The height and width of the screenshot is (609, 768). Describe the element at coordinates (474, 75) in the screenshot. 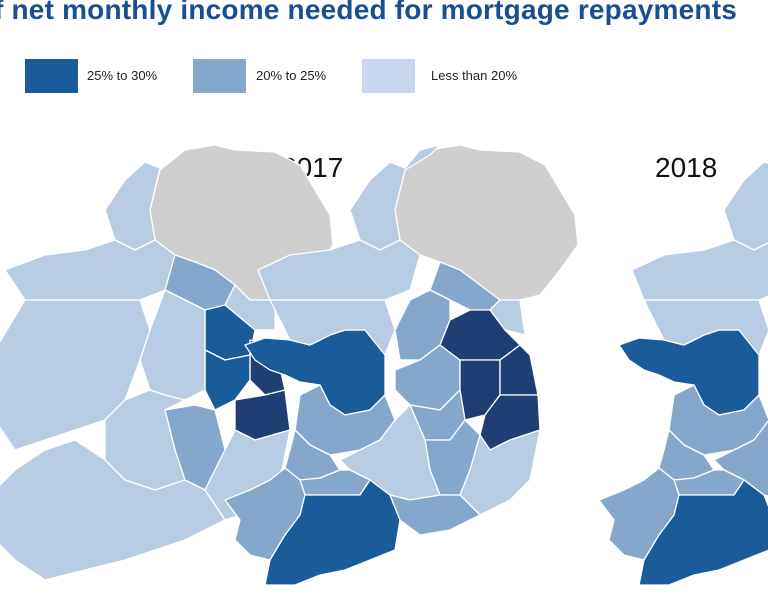

I see `legend-label-lt-20: Less than 20%` at that location.